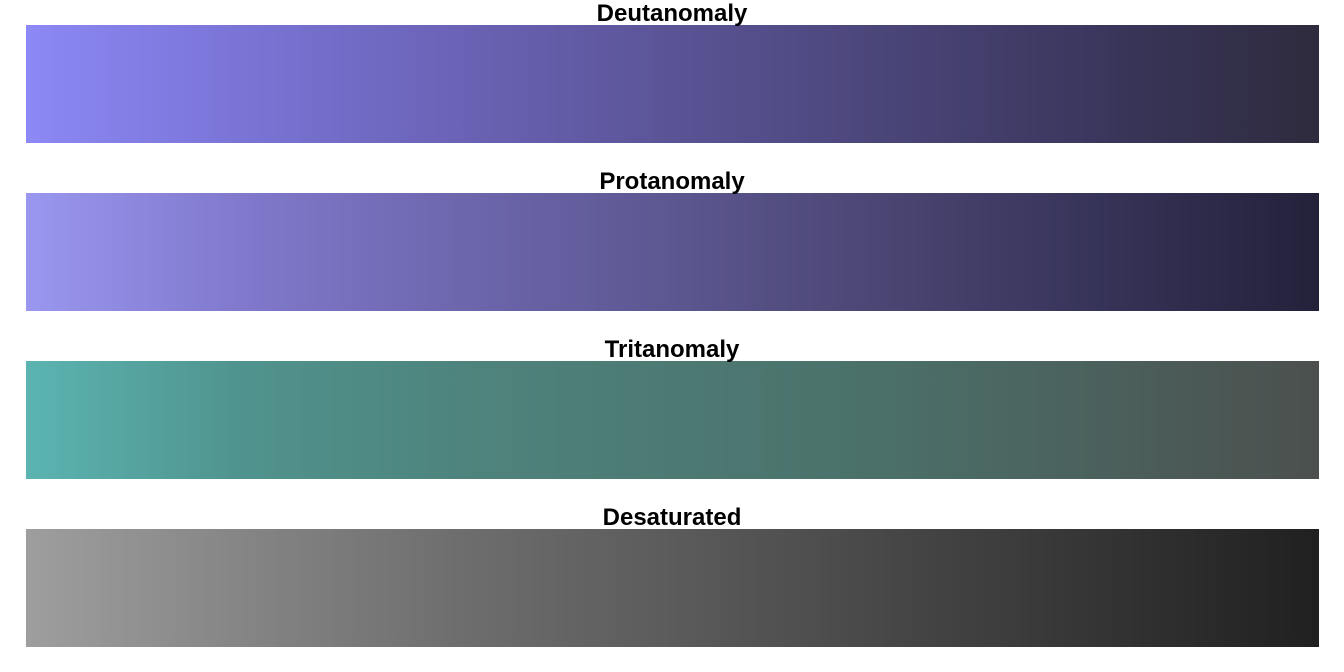 This screenshot has height=672, width=1344. What do you see at coordinates (672, 13) in the screenshot?
I see `panel-title-deutanomaly: Deutanomaly` at bounding box center [672, 13].